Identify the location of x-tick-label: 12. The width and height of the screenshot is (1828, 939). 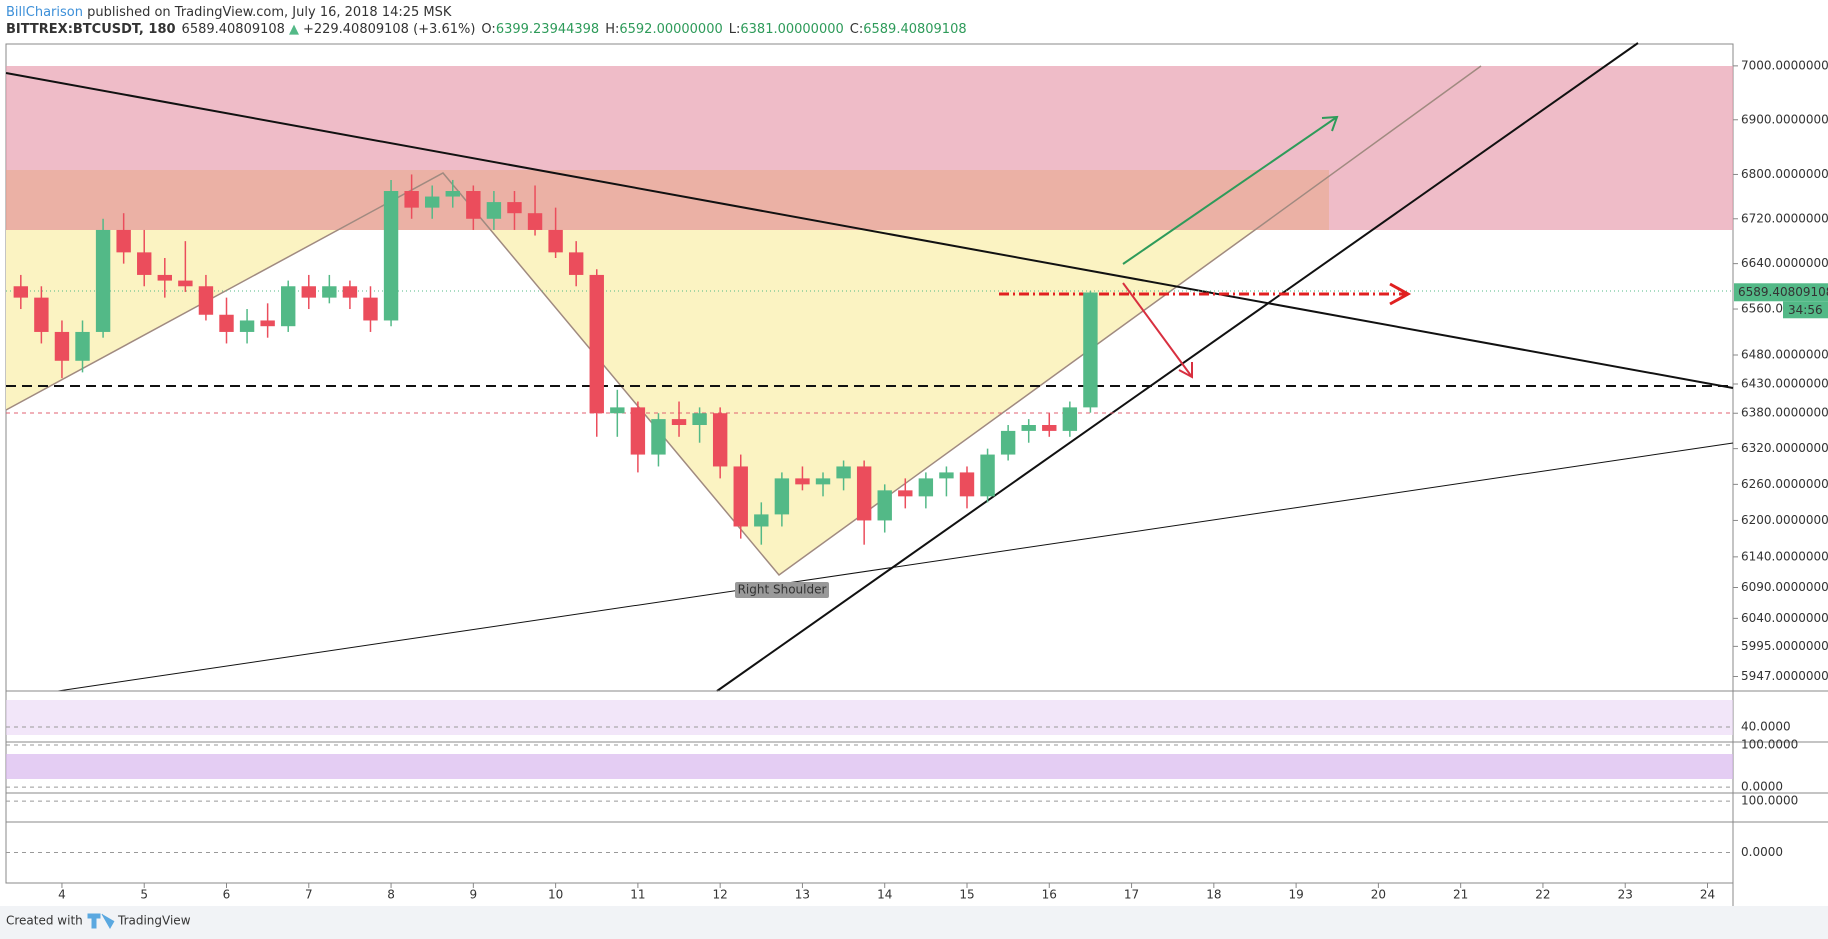
(720, 895).